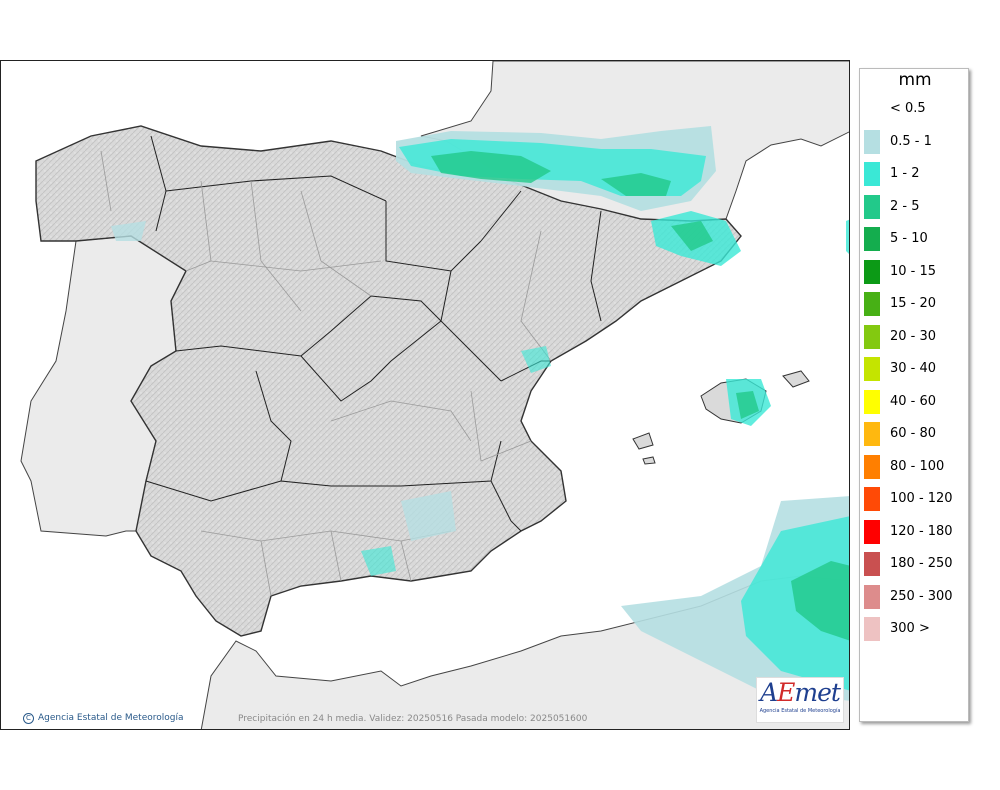 Image resolution: width=1000 pixels, height=790 pixels. I want to click on precip-andalusia-east, so click(428, 516).